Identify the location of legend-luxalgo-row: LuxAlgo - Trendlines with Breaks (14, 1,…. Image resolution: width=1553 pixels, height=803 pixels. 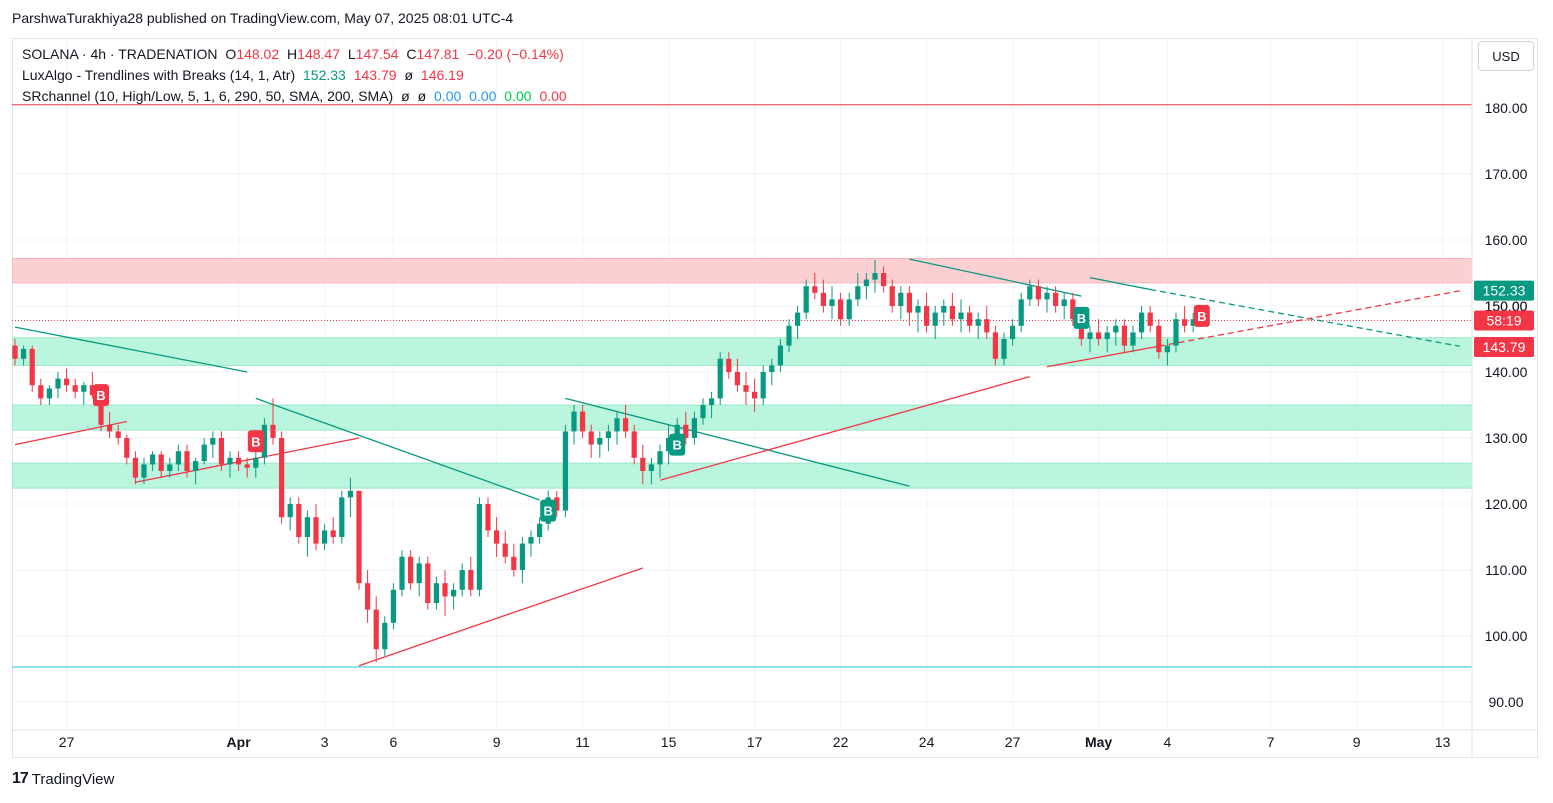
(296, 75).